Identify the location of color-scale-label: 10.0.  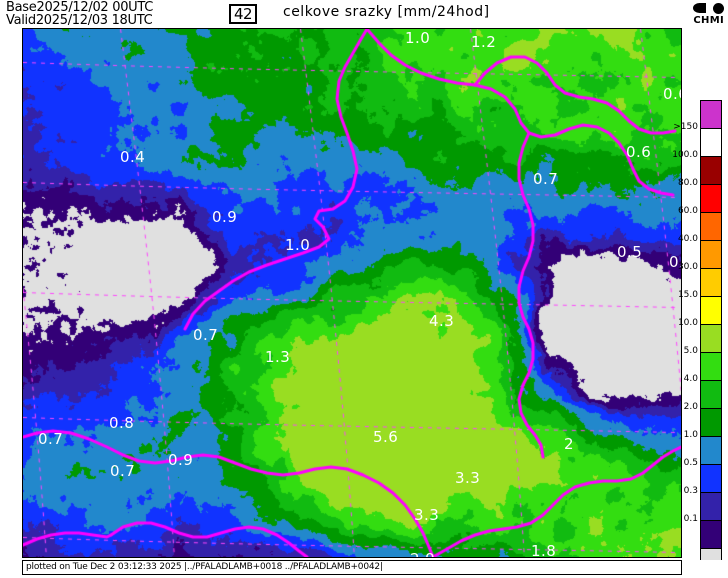
(687, 323).